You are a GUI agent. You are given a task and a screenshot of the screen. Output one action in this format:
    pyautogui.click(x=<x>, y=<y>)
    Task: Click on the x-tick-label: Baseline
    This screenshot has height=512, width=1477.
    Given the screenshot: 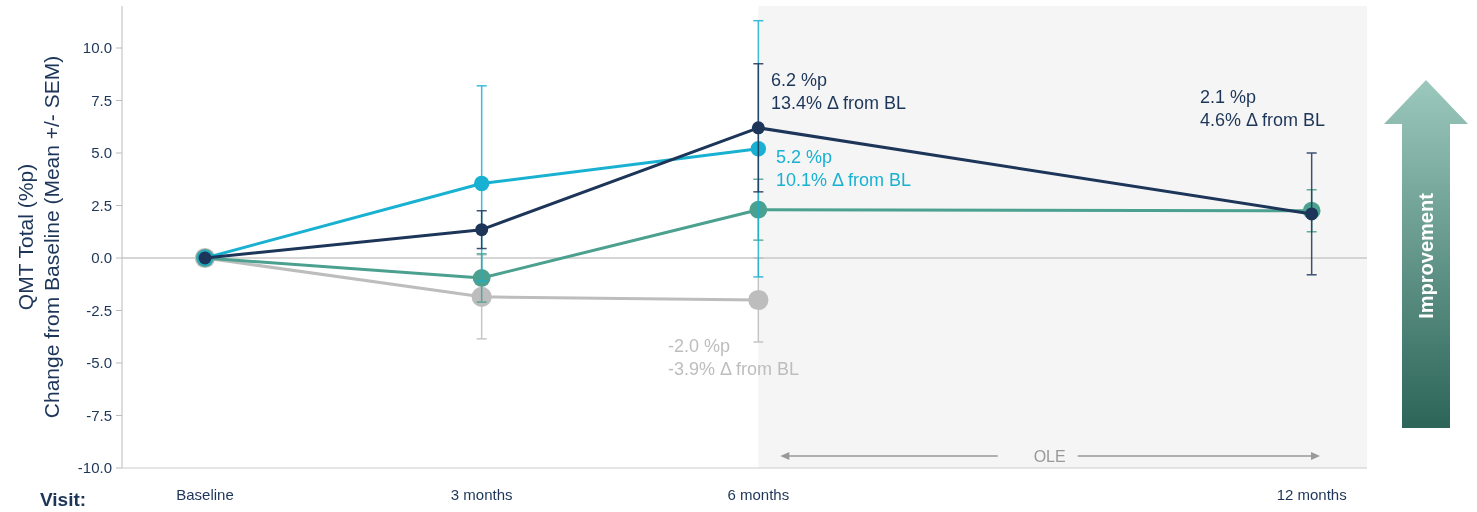 What is the action you would take?
    pyautogui.click(x=205, y=494)
    